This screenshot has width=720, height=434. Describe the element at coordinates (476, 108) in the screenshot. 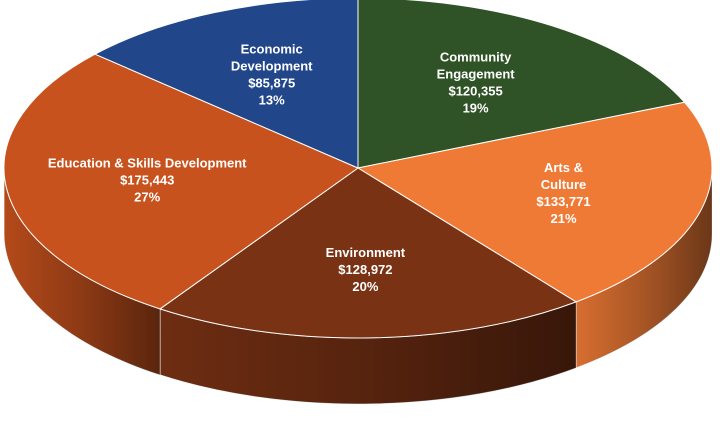

I see `label-percent: 19%` at that location.